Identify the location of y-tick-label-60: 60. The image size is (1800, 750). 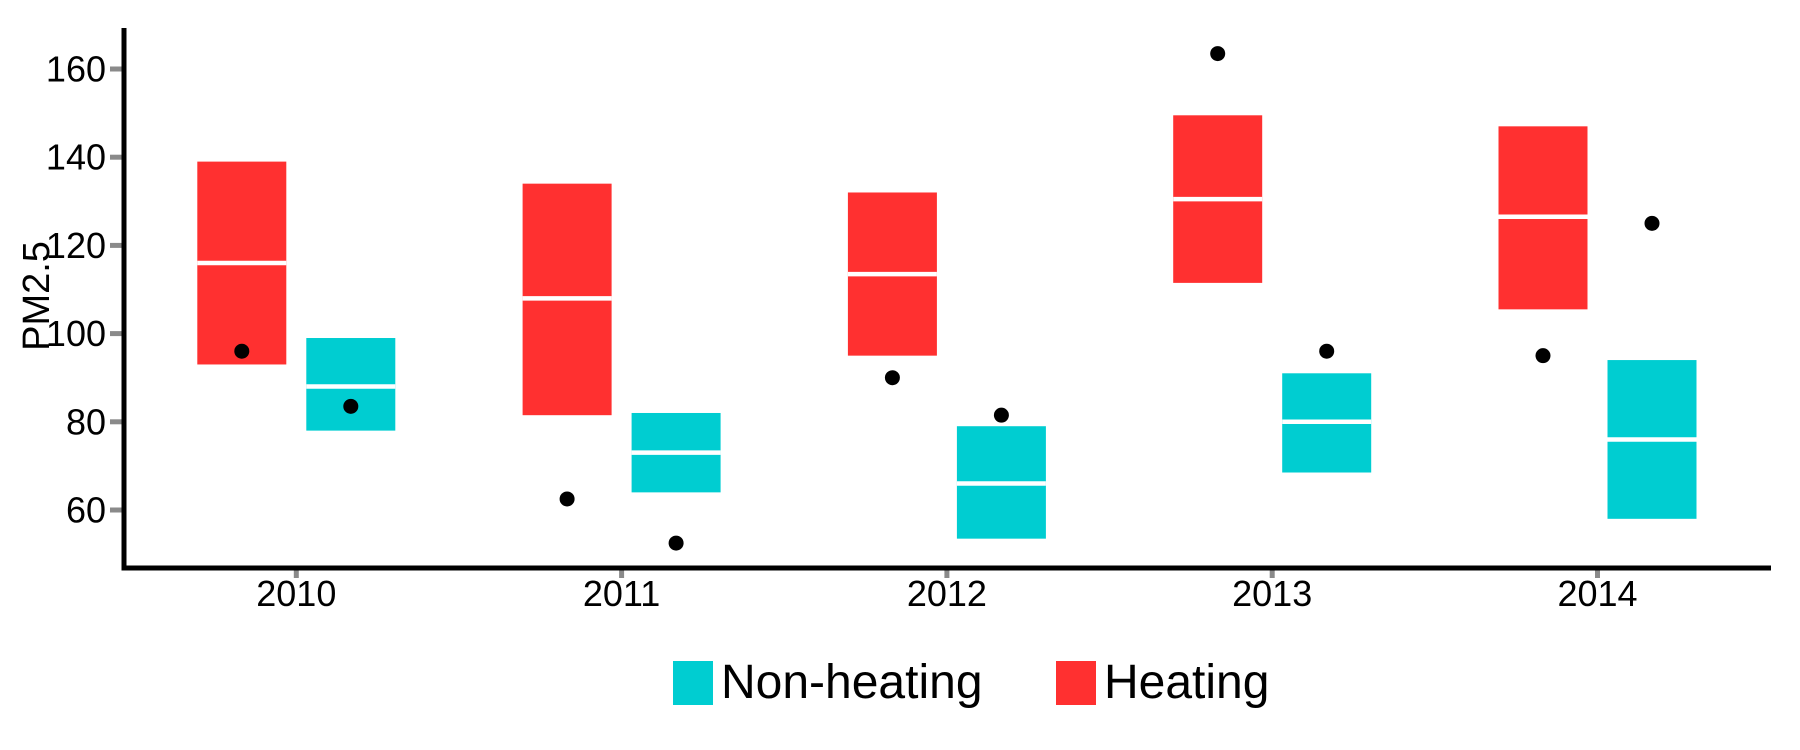
(86, 510).